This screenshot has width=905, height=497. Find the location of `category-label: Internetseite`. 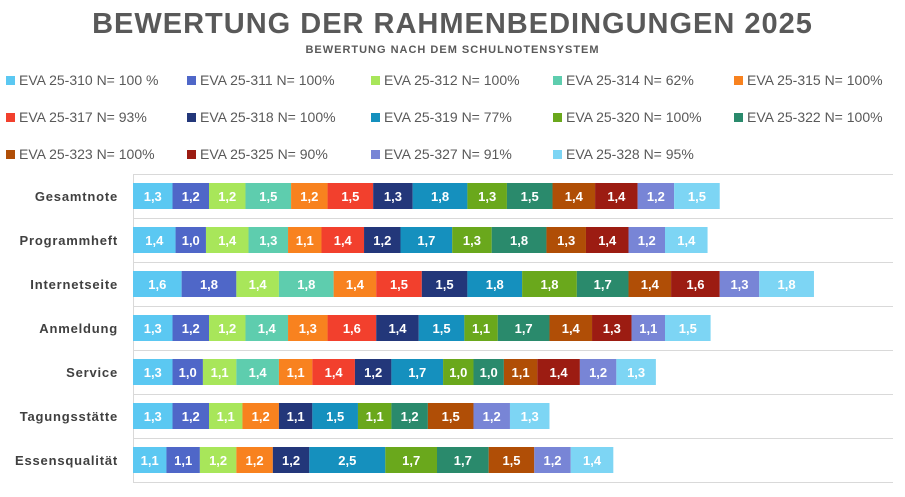

category-label: Internetseite is located at coordinates (74, 284).